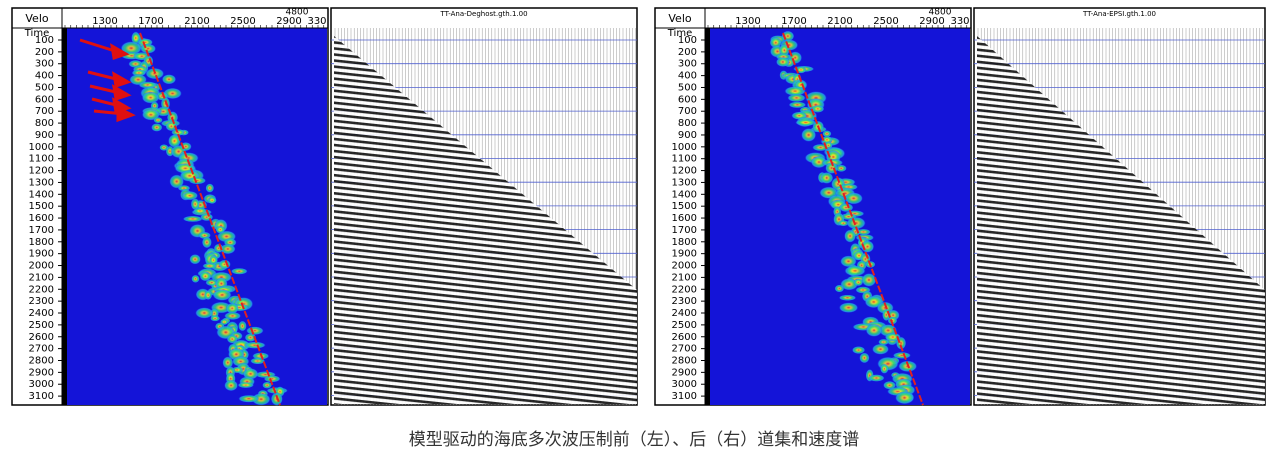 The width and height of the screenshot is (1269, 459). I want to click on time-tick-label: 700, so click(687, 111).